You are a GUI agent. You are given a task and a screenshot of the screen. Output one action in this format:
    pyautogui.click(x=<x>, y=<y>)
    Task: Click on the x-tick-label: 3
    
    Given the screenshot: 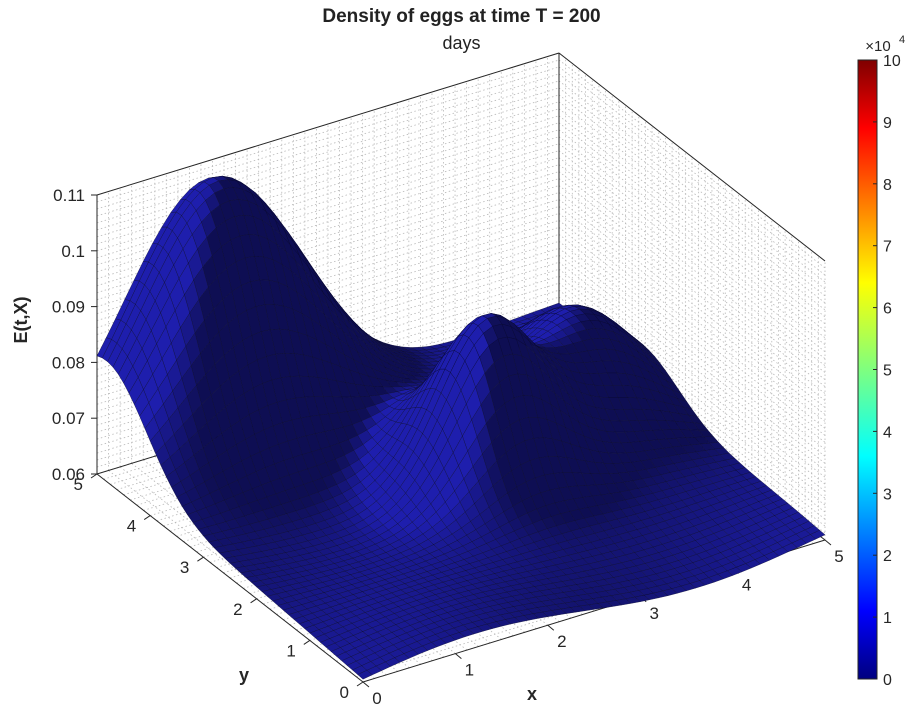 What is the action you would take?
    pyautogui.click(x=653, y=613)
    